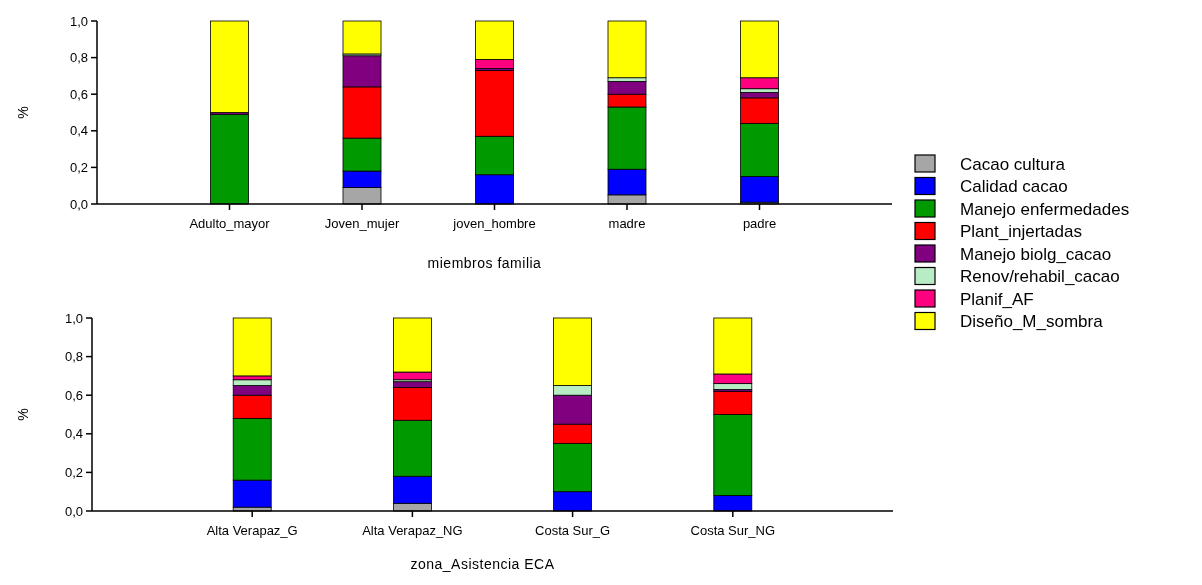 This screenshot has width=1202, height=585. What do you see at coordinates (1032, 322) in the screenshot?
I see `legend-label: Diseño_M_sombra` at bounding box center [1032, 322].